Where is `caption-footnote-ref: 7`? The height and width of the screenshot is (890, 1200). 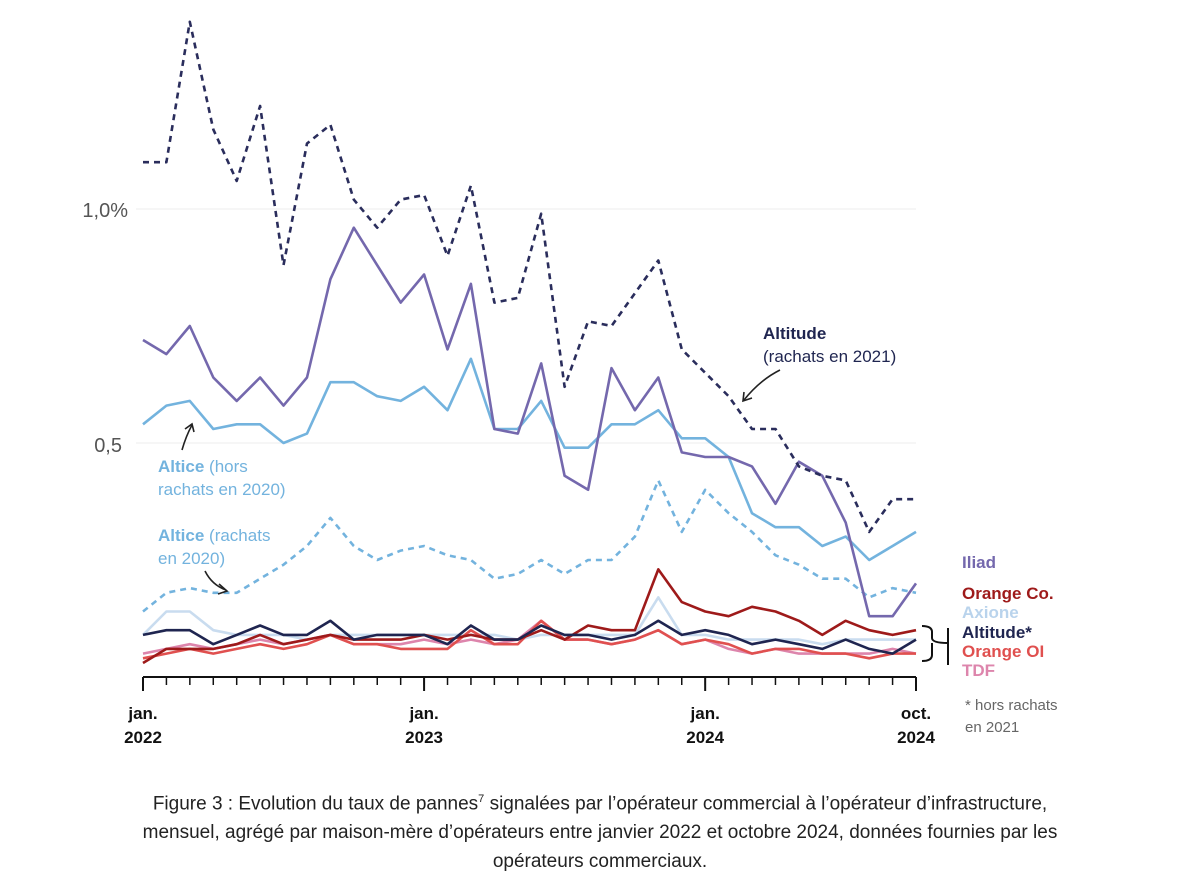 caption-footnote-ref: 7 is located at coordinates (481, 799).